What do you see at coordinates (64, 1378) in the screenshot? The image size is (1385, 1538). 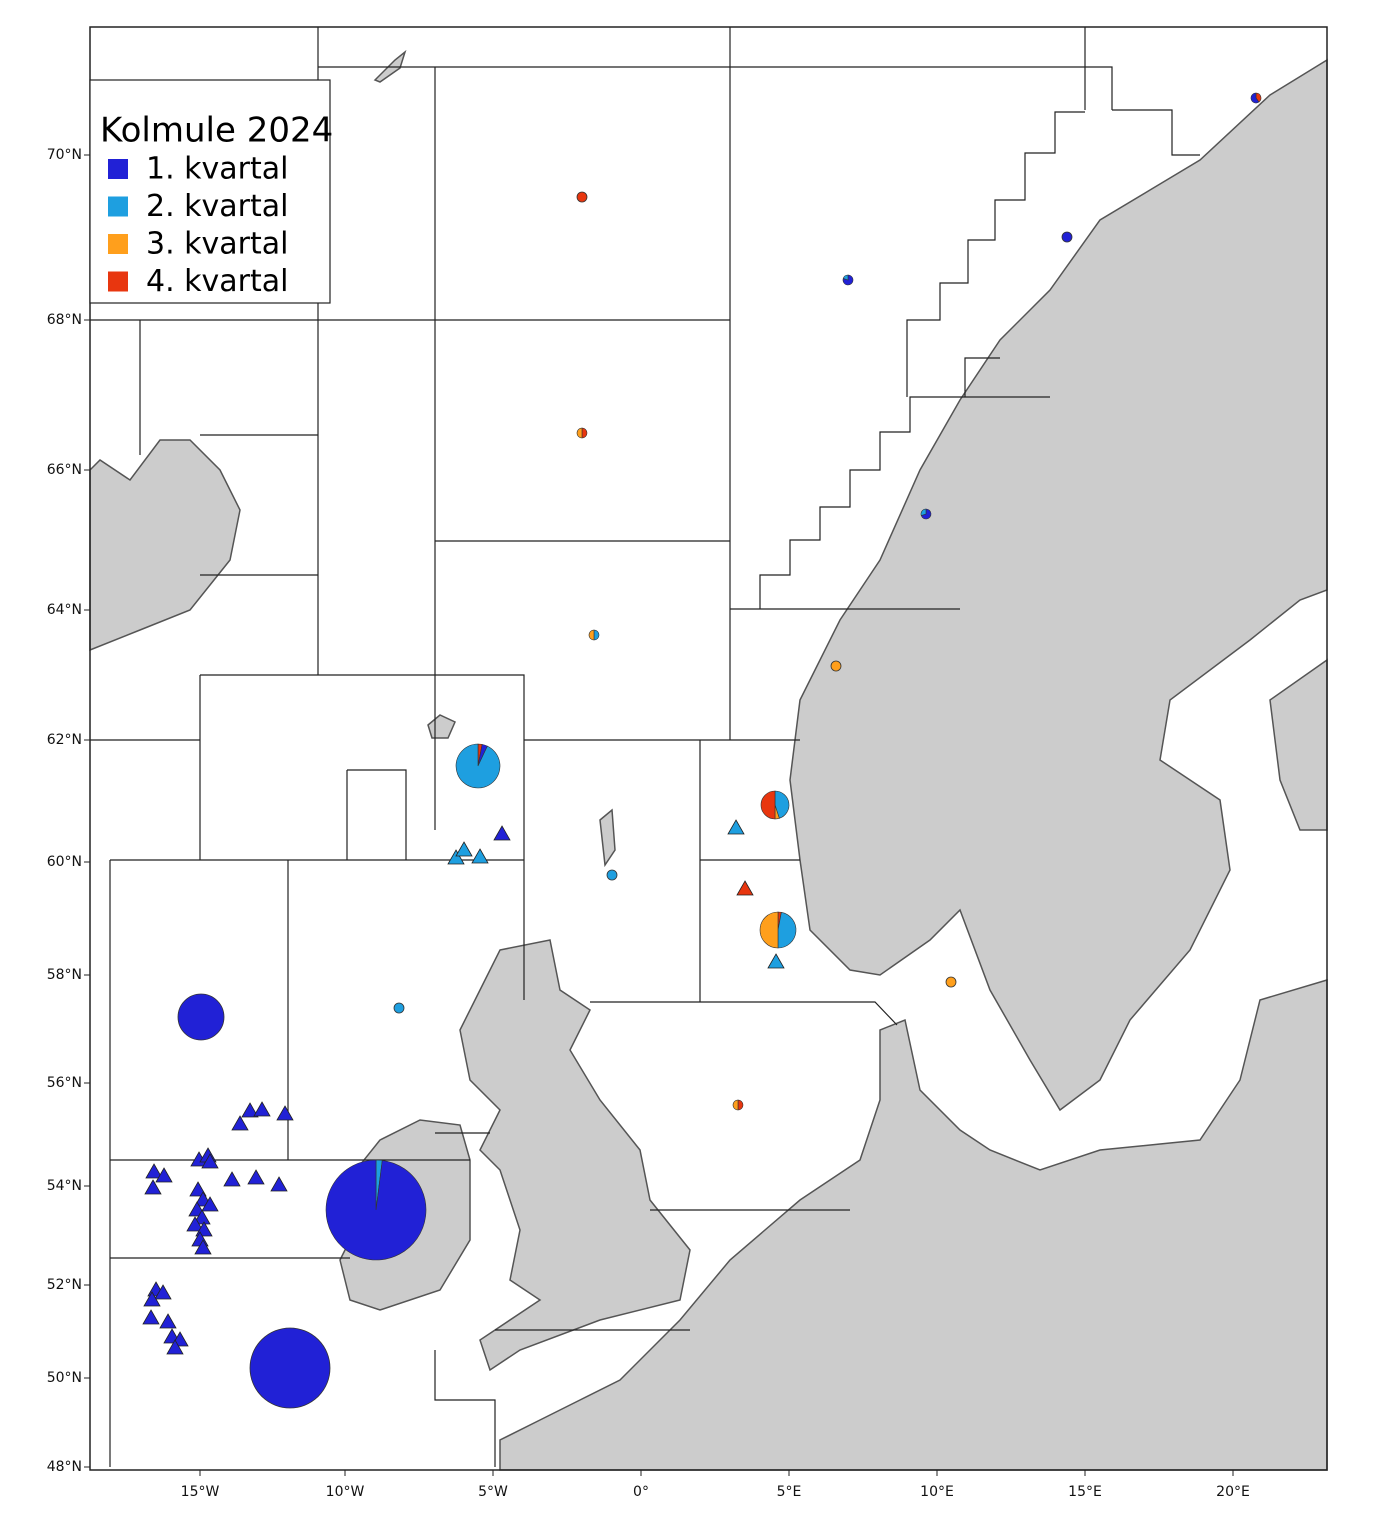 I see `lat-label: 50°N` at bounding box center [64, 1378].